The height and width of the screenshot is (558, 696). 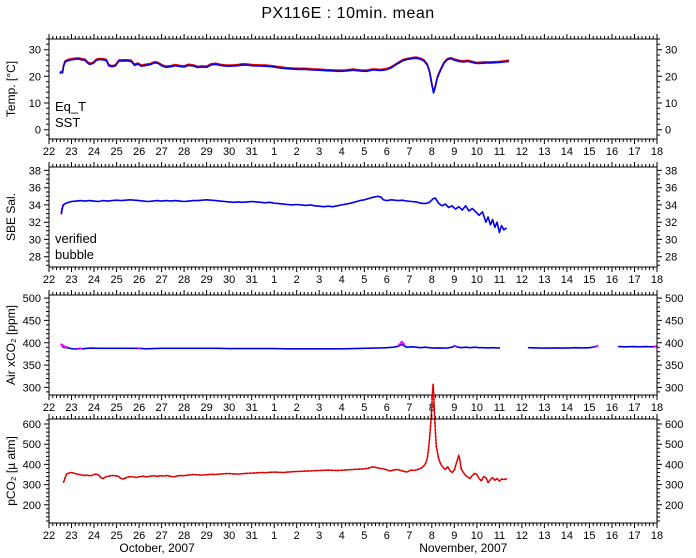 What do you see at coordinates (297, 280) in the screenshot?
I see `x-tick-label: 2` at bounding box center [297, 280].